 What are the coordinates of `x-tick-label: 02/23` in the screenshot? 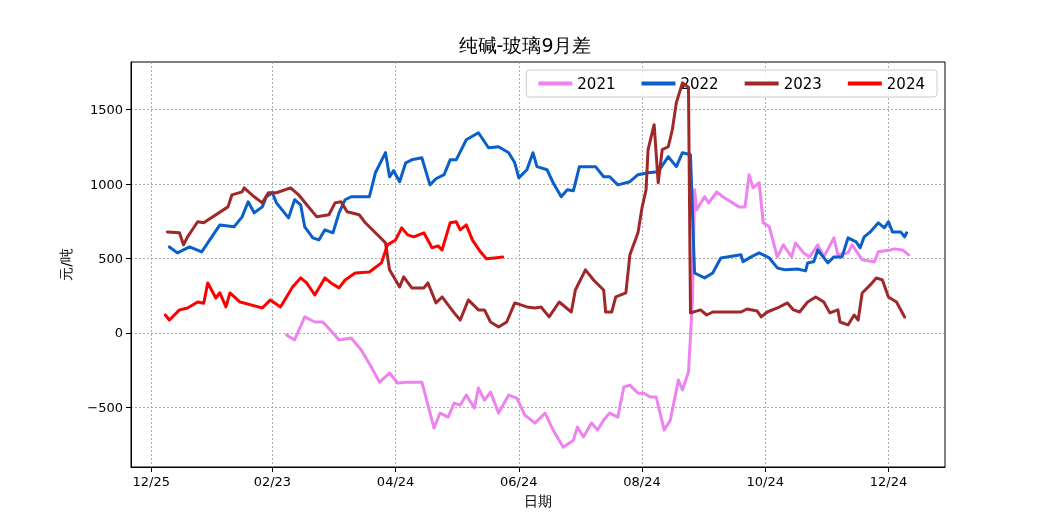 It's located at (272, 481).